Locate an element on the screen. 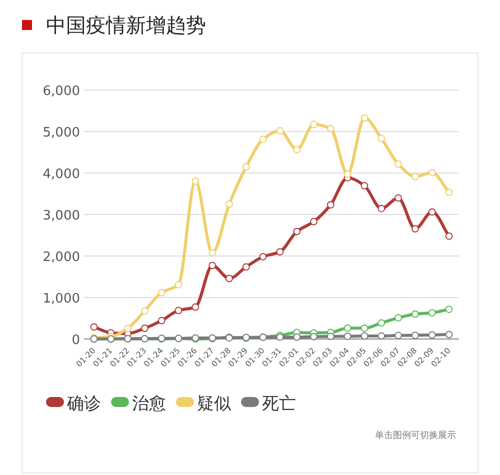 This screenshot has height=475, width=500. y-tick-label: 1,000 is located at coordinates (61, 299).